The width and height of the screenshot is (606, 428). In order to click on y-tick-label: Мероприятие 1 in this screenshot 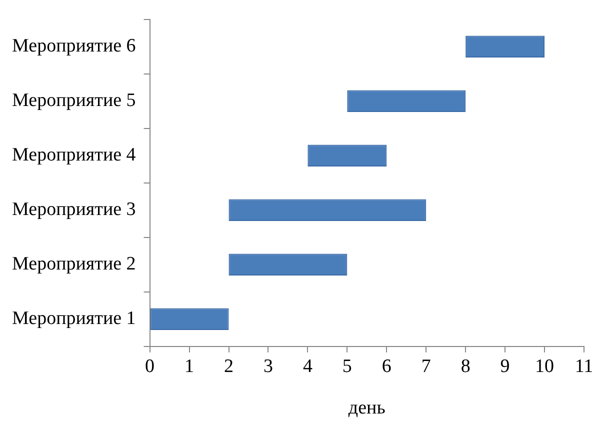, I will do `click(74, 319)`.